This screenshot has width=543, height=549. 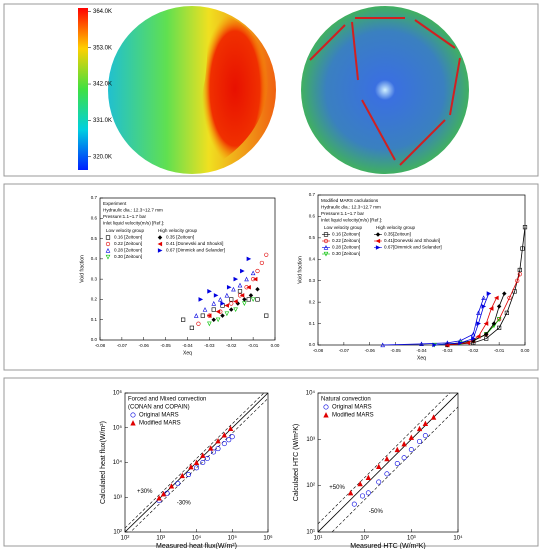 I want to click on annotation: Hydraulic dia.: 12.3~12.7 mm, so click(x=351, y=207).